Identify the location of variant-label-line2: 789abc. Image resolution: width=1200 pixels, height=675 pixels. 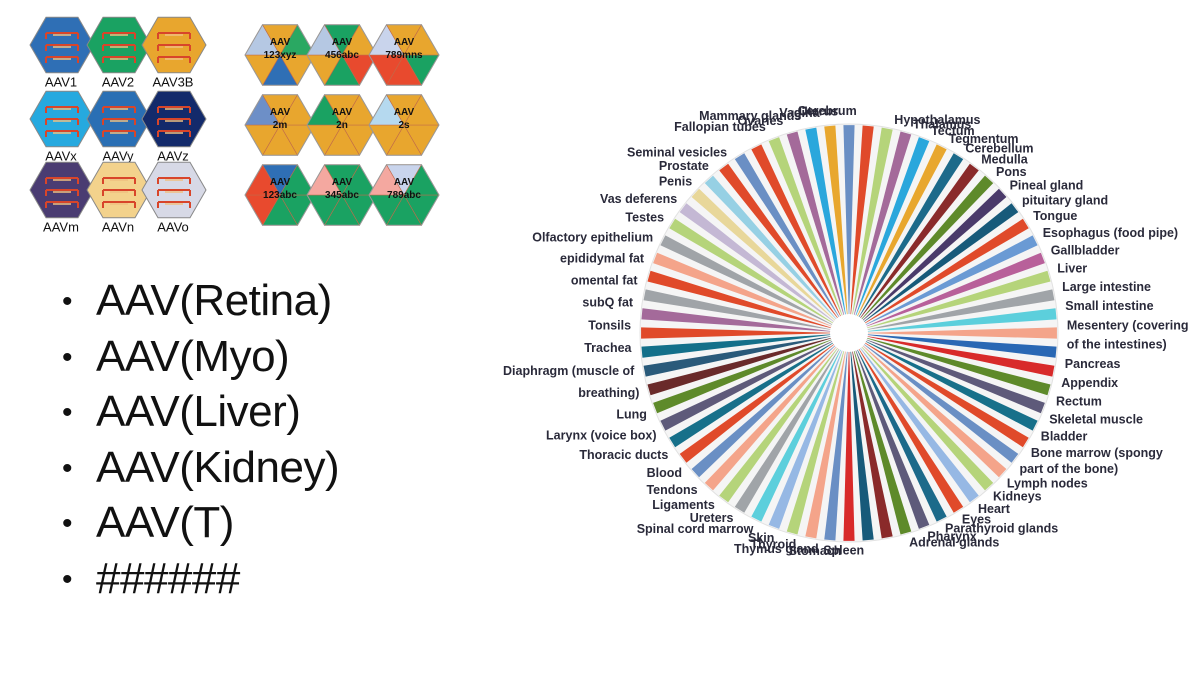
(404, 195).